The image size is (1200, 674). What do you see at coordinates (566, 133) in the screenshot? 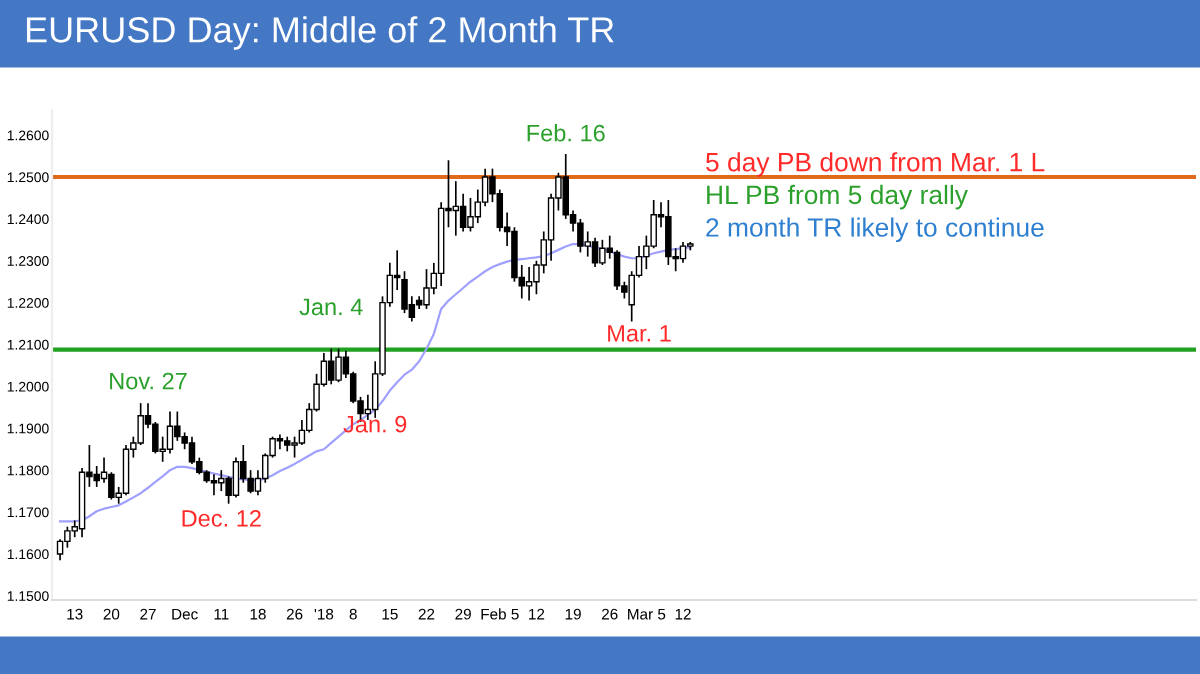
I see `annotation: Feb. 16` at bounding box center [566, 133].